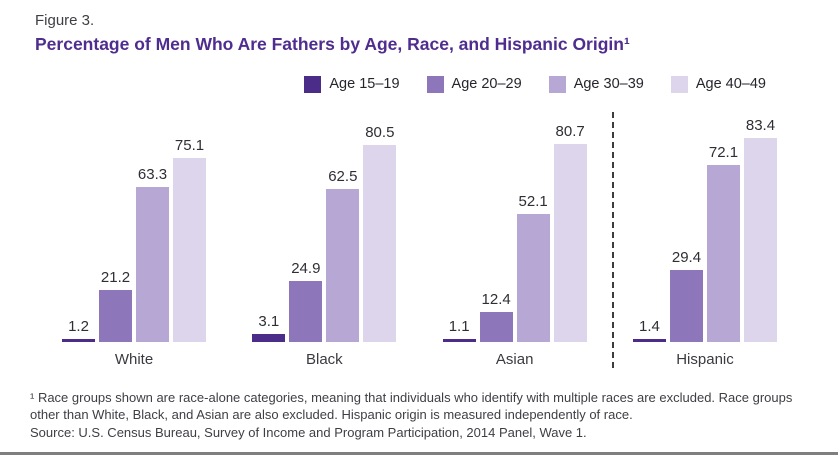 This screenshot has width=838, height=455. I want to click on legend-label: Age 15–19, so click(364, 84).